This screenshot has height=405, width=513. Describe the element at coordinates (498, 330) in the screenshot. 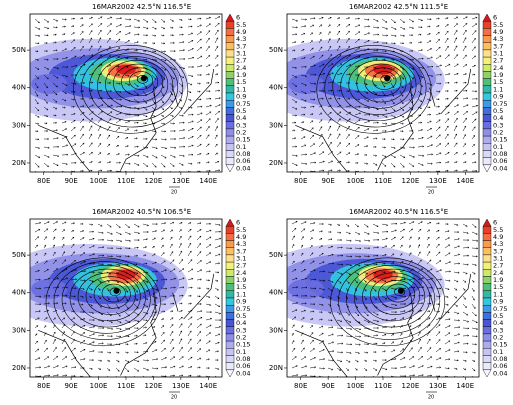

I see `colorbar-label: 0.3` at that location.